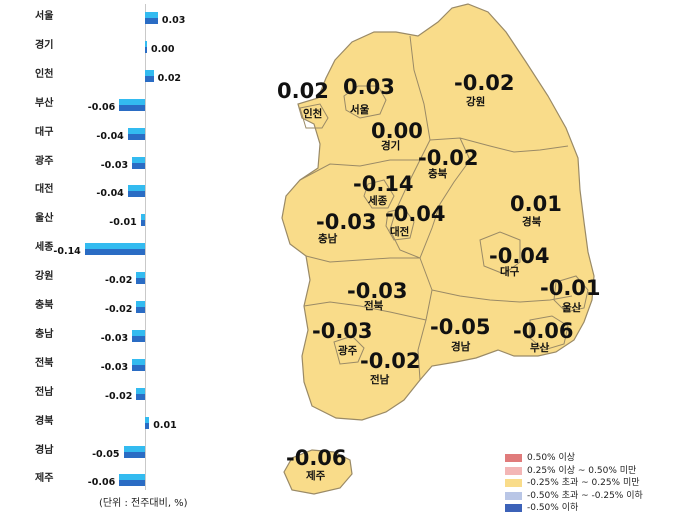  What do you see at coordinates (67, 252) in the screenshot?
I see `bar-value-label: -0.14` at bounding box center [67, 252].